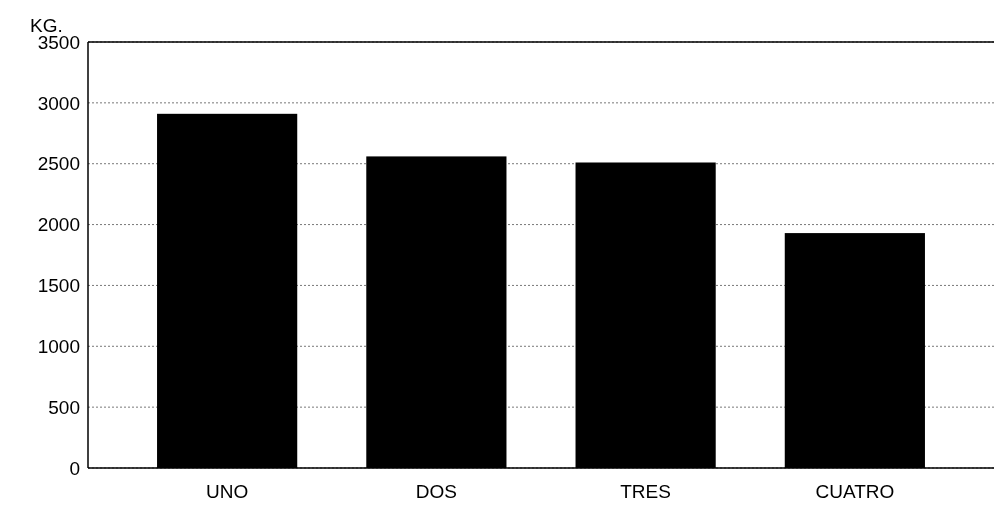 The height and width of the screenshot is (520, 1006). Describe the element at coordinates (227, 491) in the screenshot. I see `x-tick-label: UNO` at that location.